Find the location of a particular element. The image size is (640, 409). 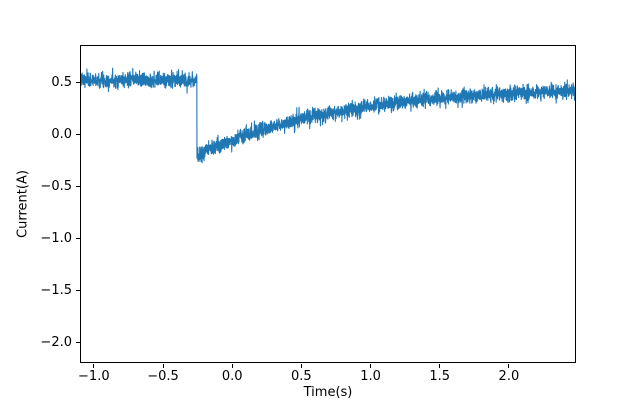

x-tick-label: −1.0 is located at coordinates (94, 376).